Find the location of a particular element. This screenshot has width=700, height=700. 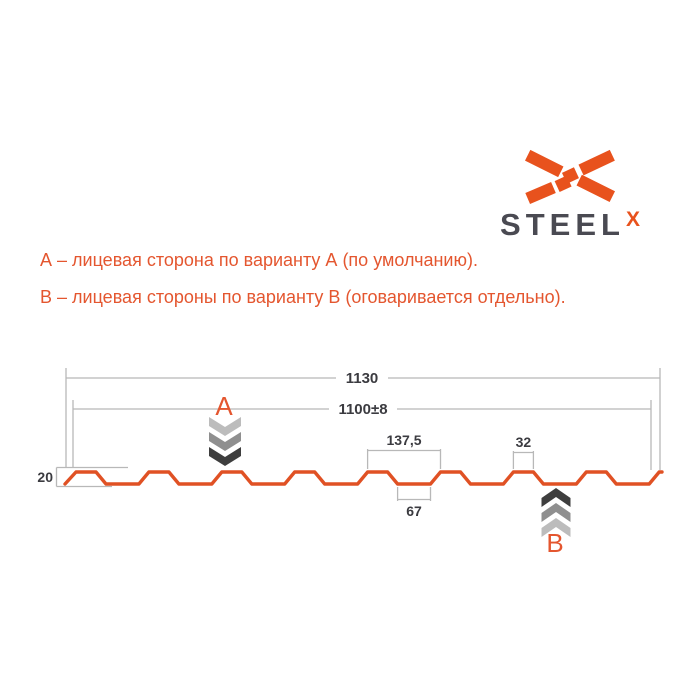

logo-wordmark-text: STEEL is located at coordinates (562, 224).